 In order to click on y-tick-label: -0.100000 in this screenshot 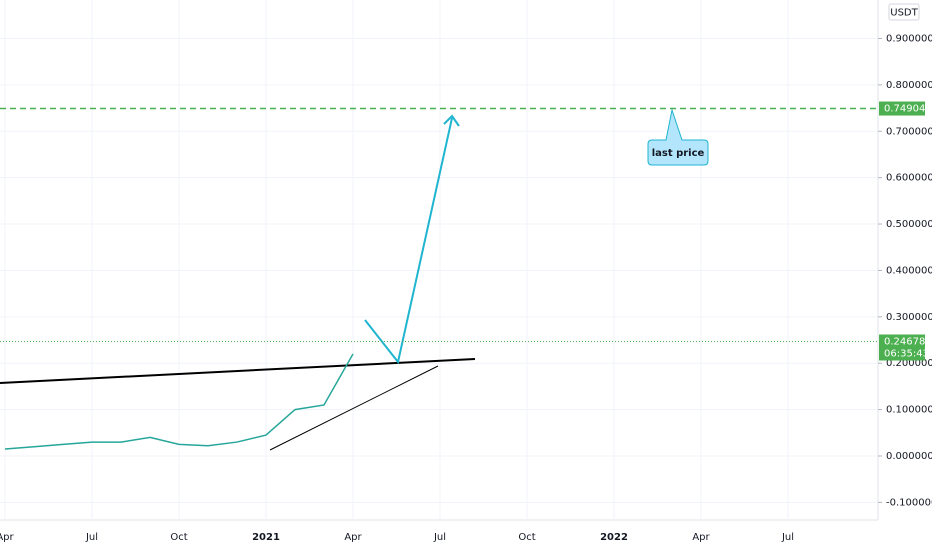, I will do `click(909, 502)`.